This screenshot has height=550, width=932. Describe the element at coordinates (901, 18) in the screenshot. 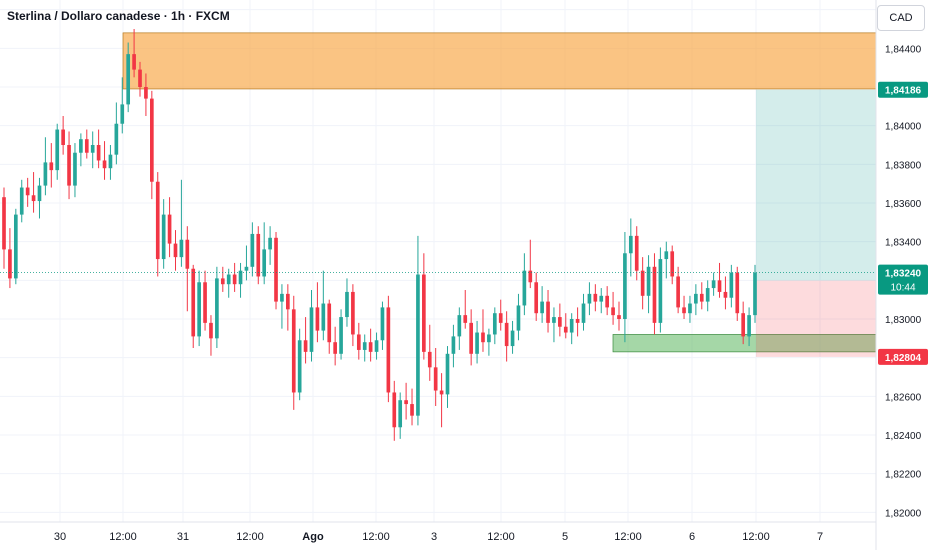

I see `currency-selector: CAD` at that location.